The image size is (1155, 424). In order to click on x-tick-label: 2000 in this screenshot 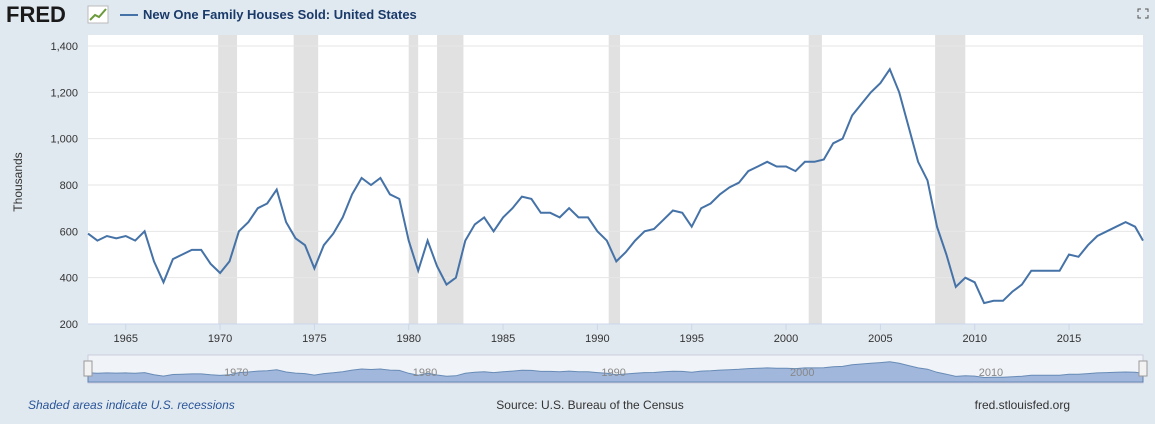, I will do `click(786, 339)`.